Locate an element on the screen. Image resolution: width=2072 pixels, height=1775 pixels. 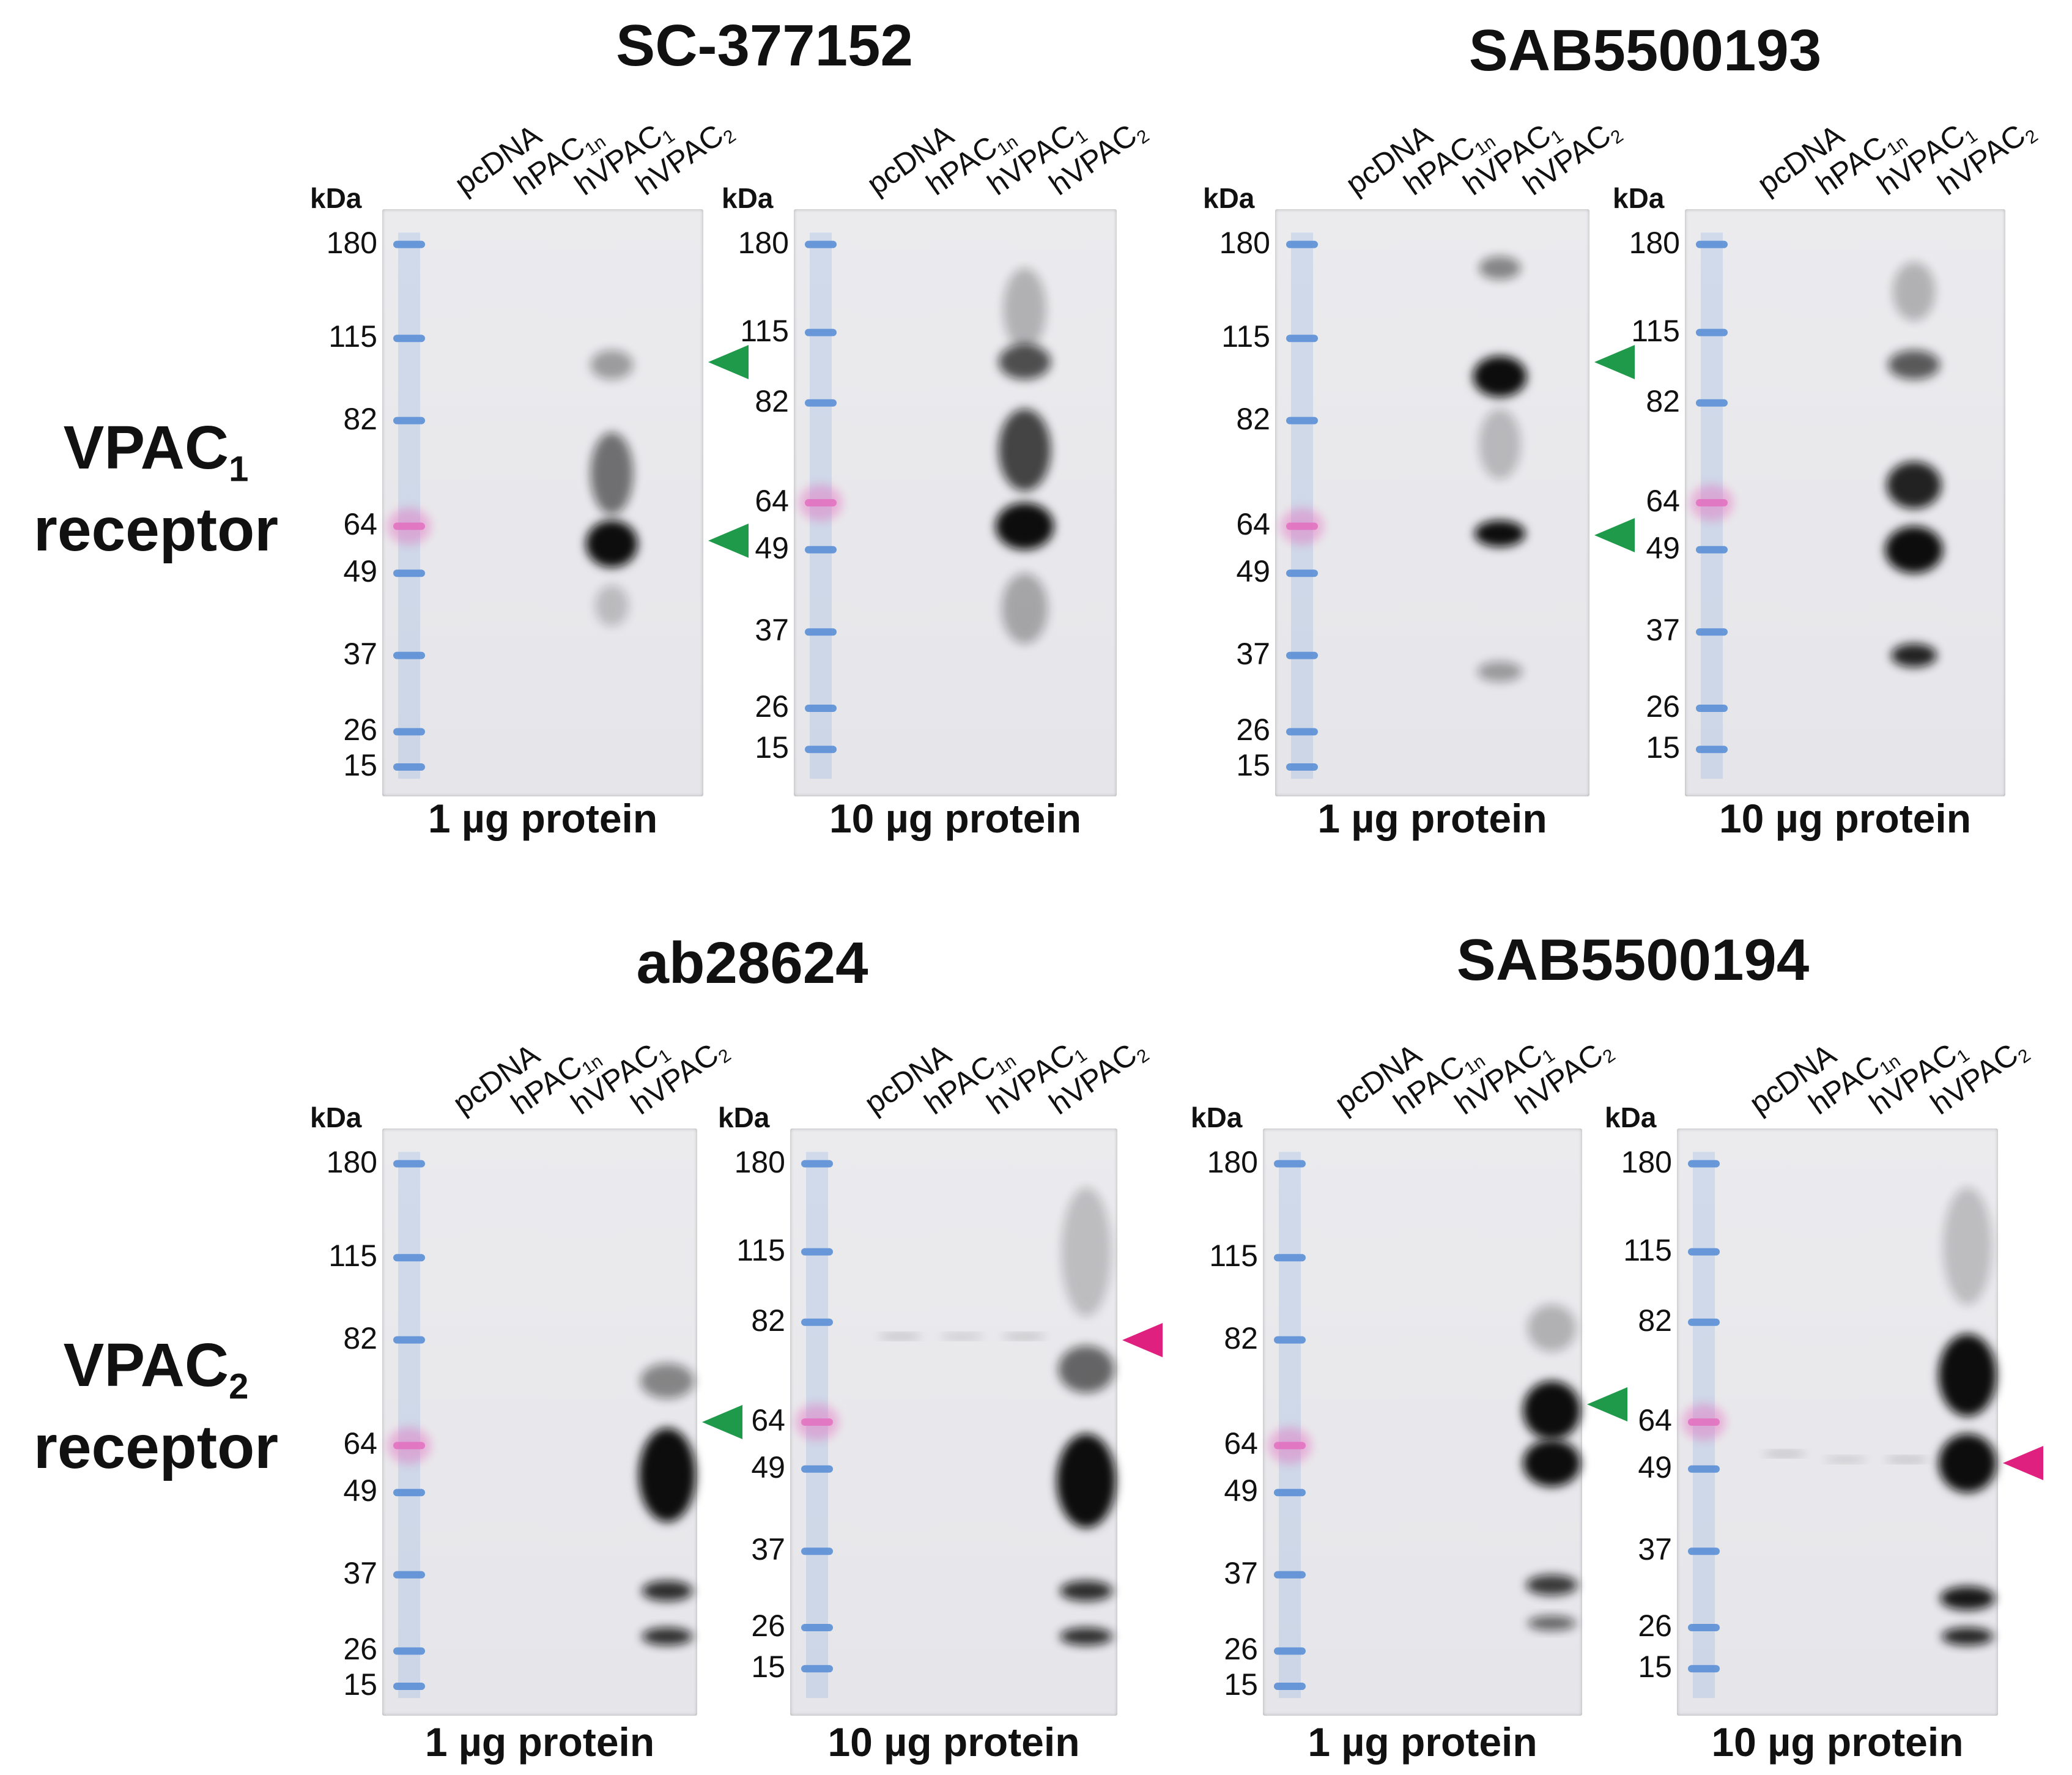
antibody-title-sab5500193: SAB5500193 is located at coordinates (1645, 50).